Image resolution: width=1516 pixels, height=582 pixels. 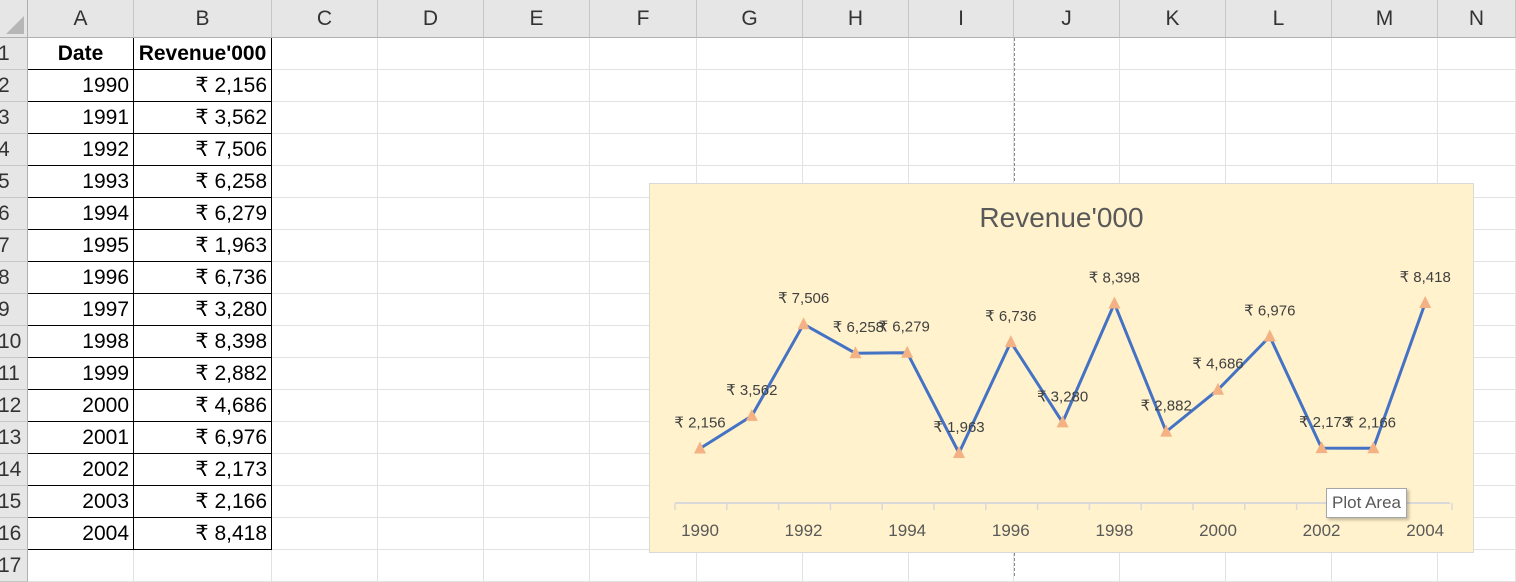 I want to click on column-header-e: E, so click(x=537, y=19).